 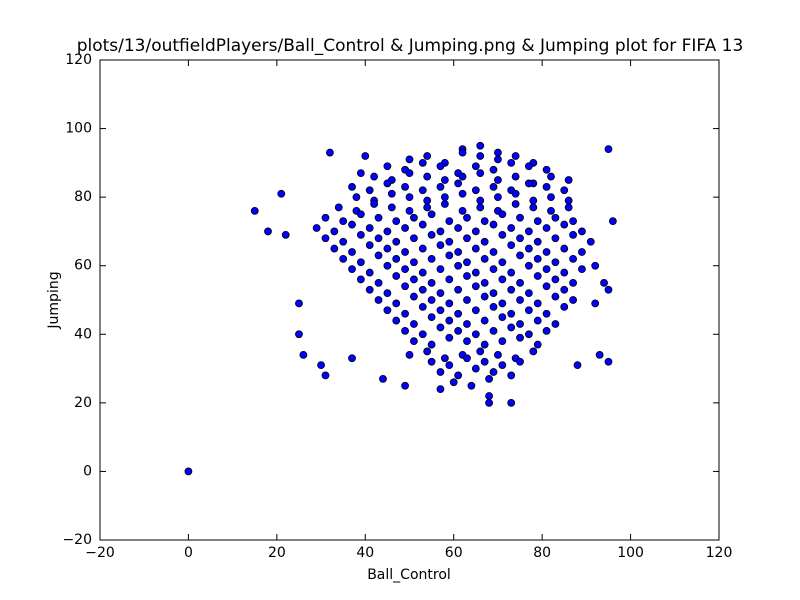 What do you see at coordinates (542, 553) in the screenshot?
I see `x-tick-label: 80` at bounding box center [542, 553].